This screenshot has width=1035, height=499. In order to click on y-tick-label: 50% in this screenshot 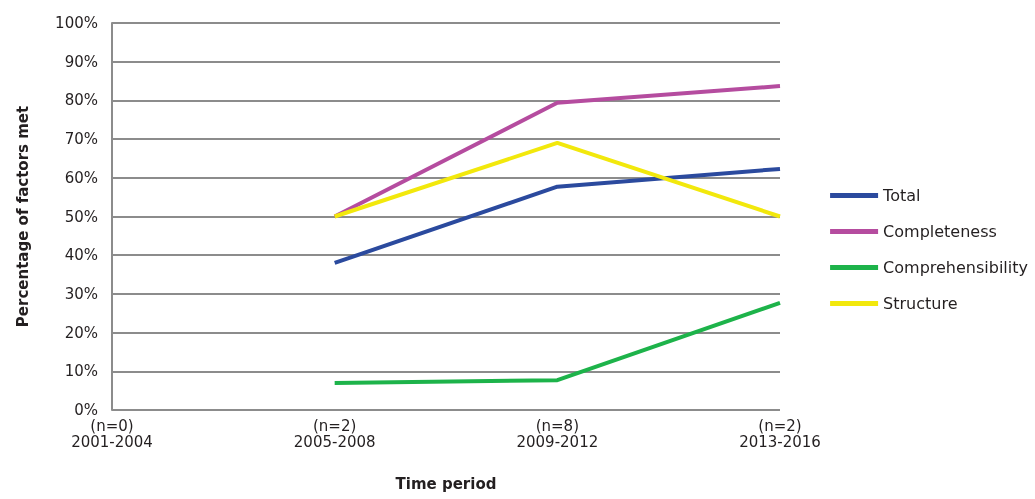, I will do `click(81, 216)`.